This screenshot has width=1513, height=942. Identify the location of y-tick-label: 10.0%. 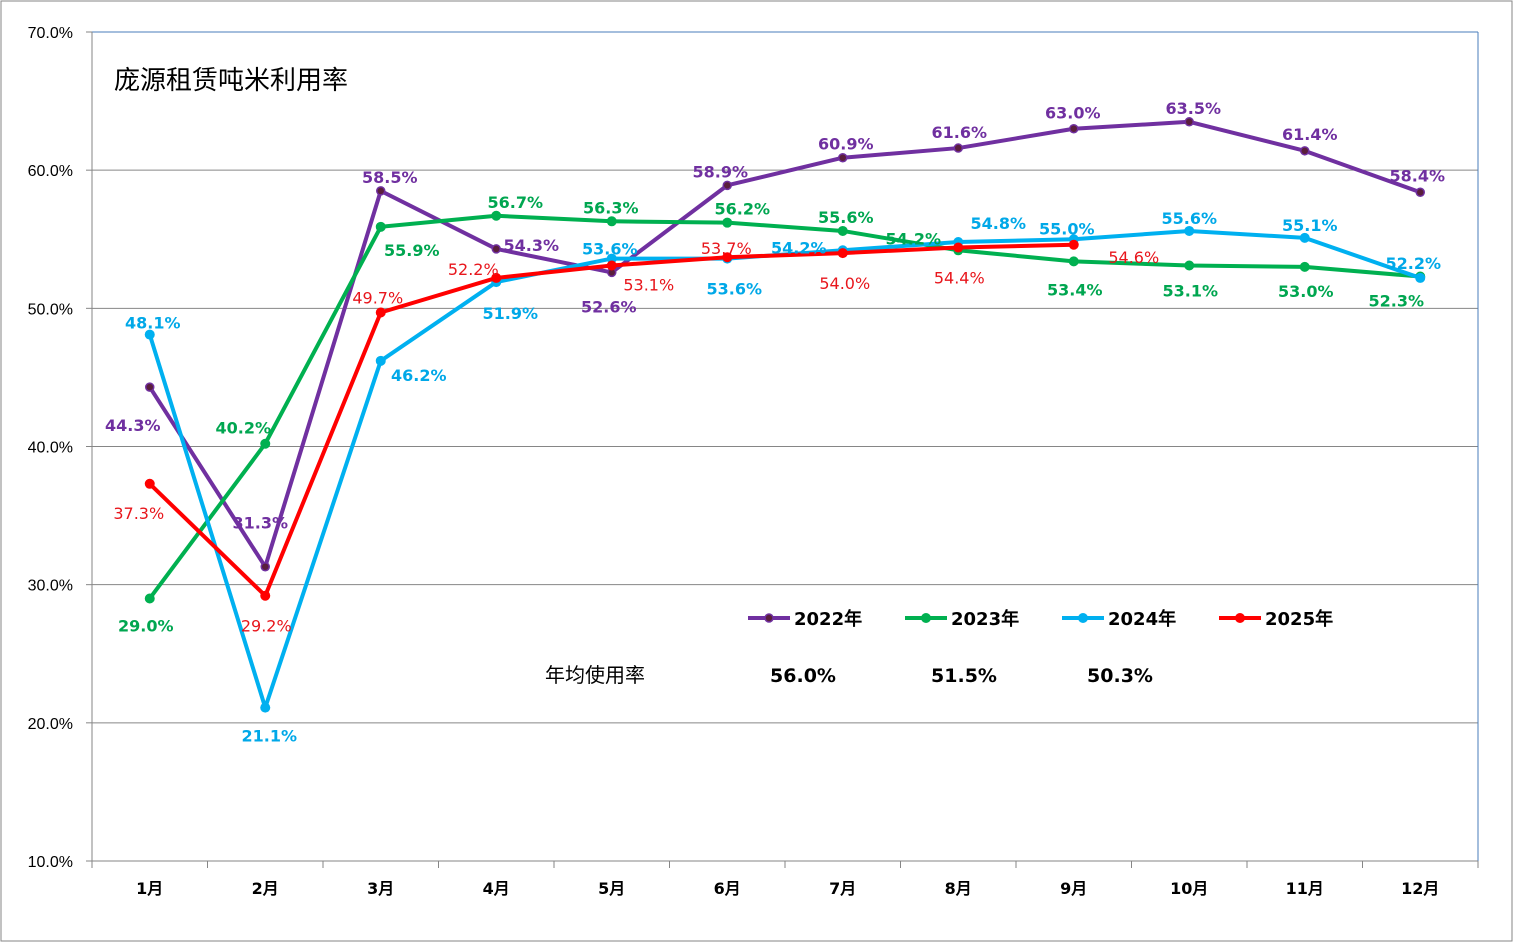
(50, 862).